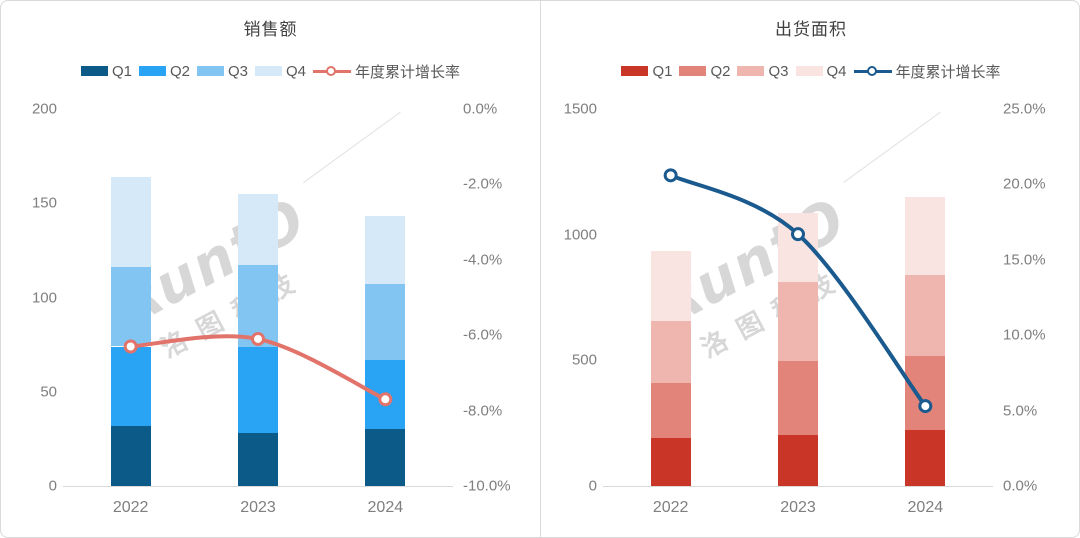 This screenshot has width=1080, height=538. Describe the element at coordinates (270, 29) in the screenshot. I see `chart-title: 销售额` at that location.